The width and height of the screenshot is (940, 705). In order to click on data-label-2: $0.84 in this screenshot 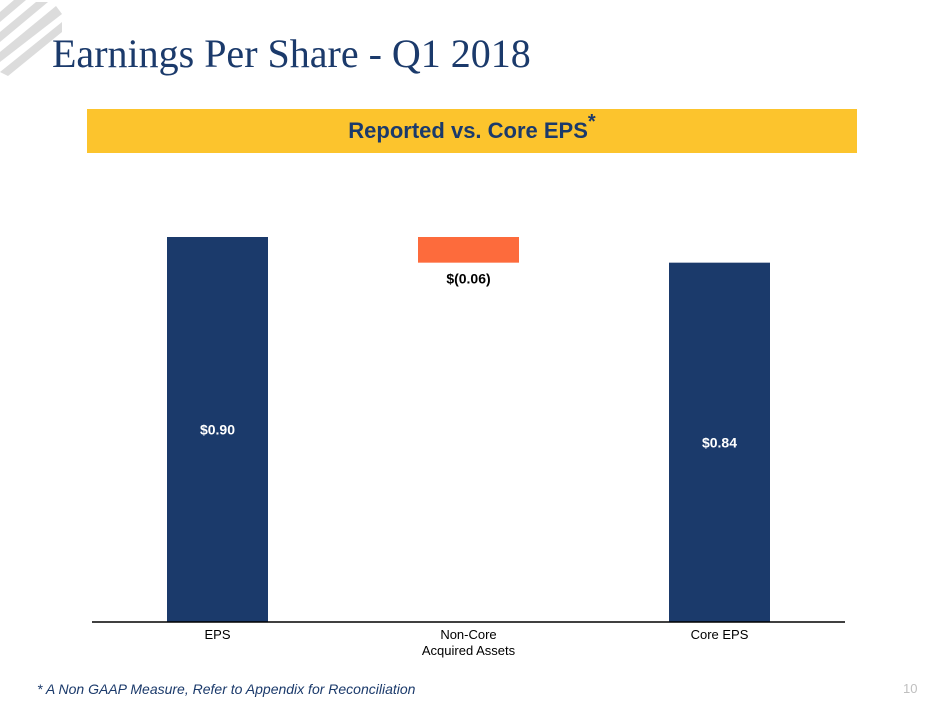, I will do `click(719, 442)`.